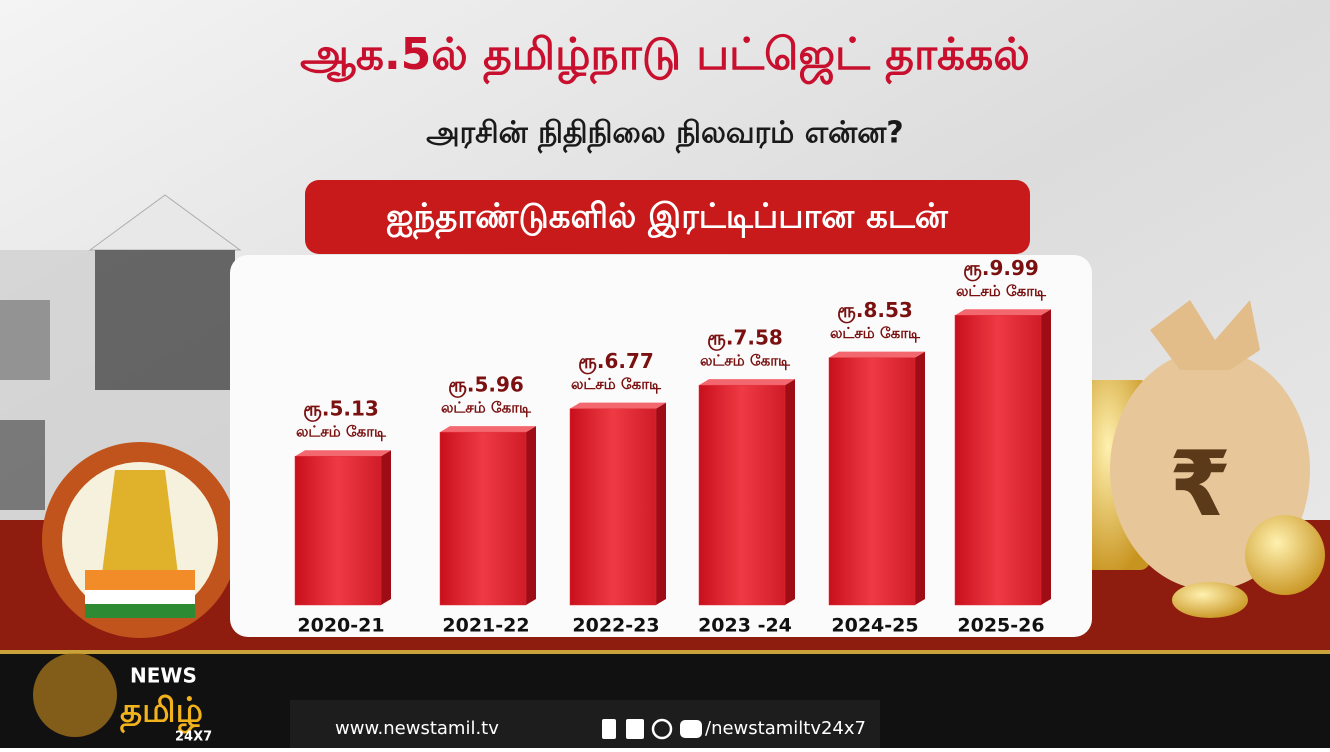 This screenshot has height=752, width=1330. I want to click on value-label: ரூ.5.96, so click(486, 386).